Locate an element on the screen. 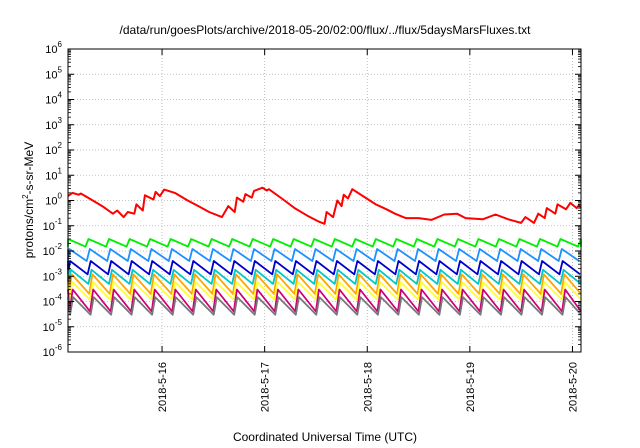 The height and width of the screenshot is (448, 640). y-tick-label: 10² is located at coordinates (53, 149).